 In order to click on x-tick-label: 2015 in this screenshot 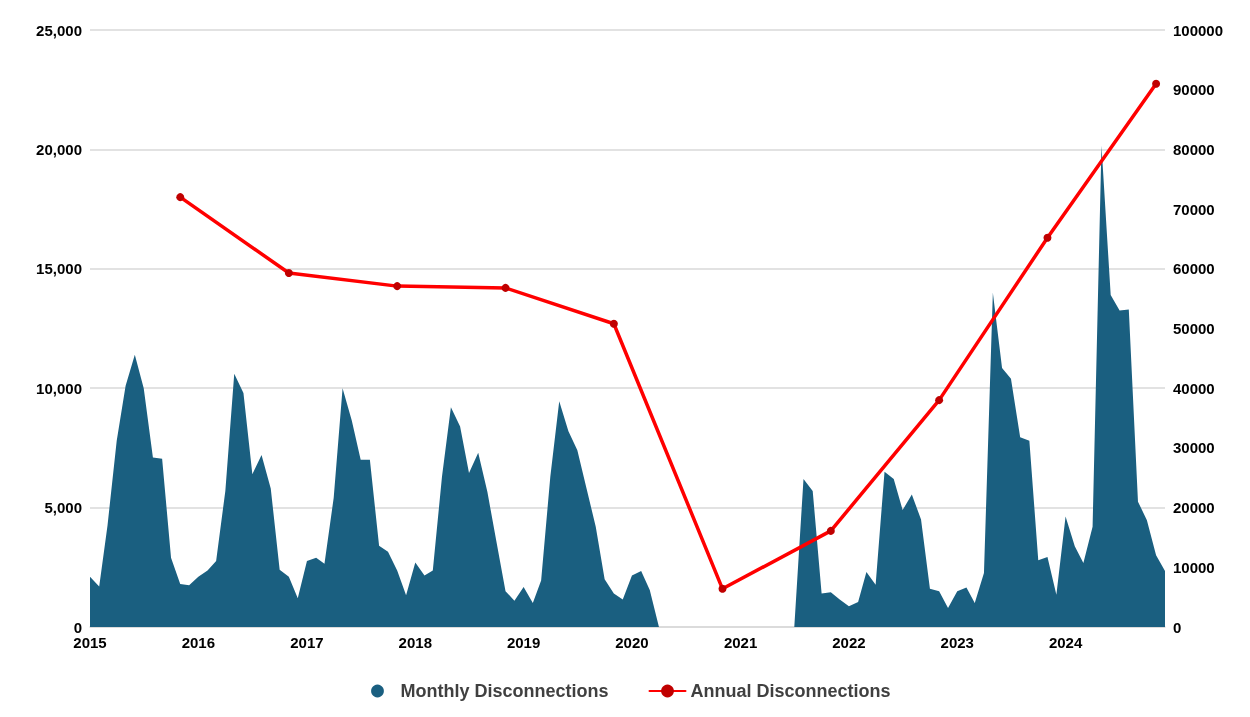, I will do `click(90, 642)`.